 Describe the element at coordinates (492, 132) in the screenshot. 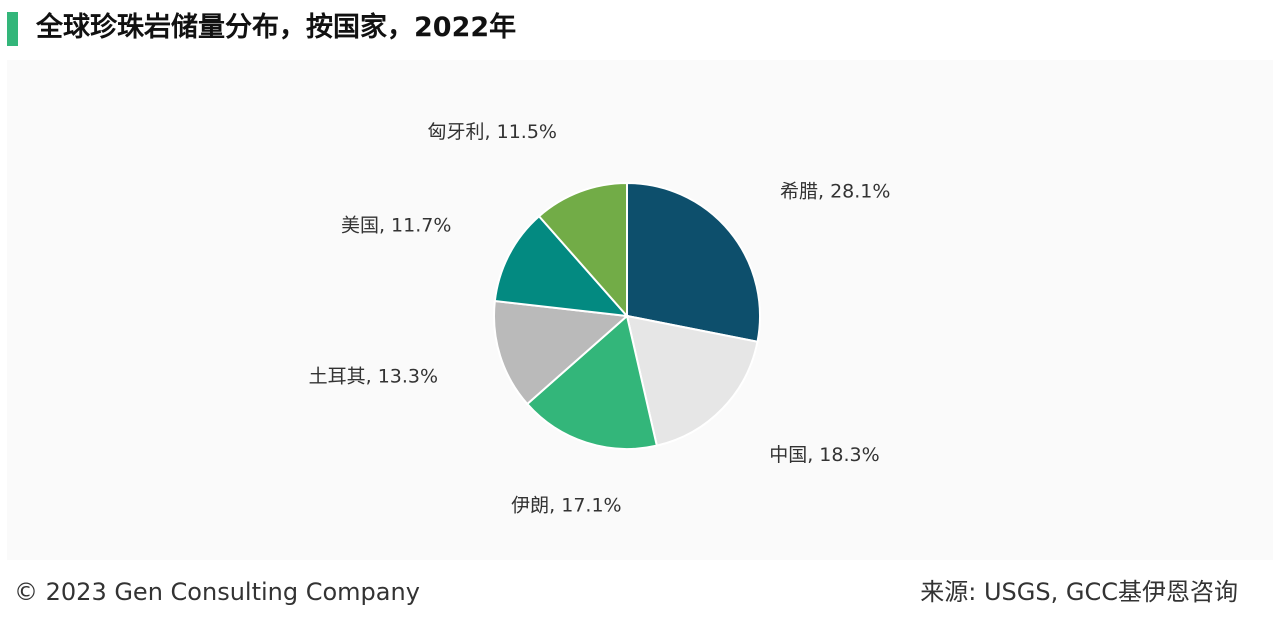

I see `slice-label-5: 匈牙利, 11.5%` at that location.